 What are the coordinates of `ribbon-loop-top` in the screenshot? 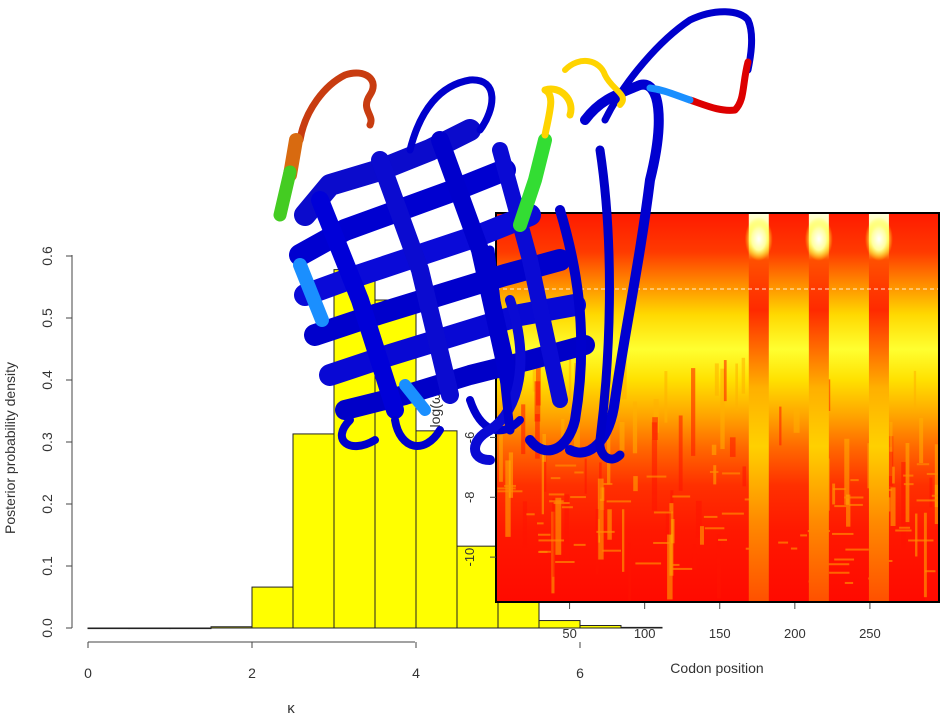 It's located at (451, 115).